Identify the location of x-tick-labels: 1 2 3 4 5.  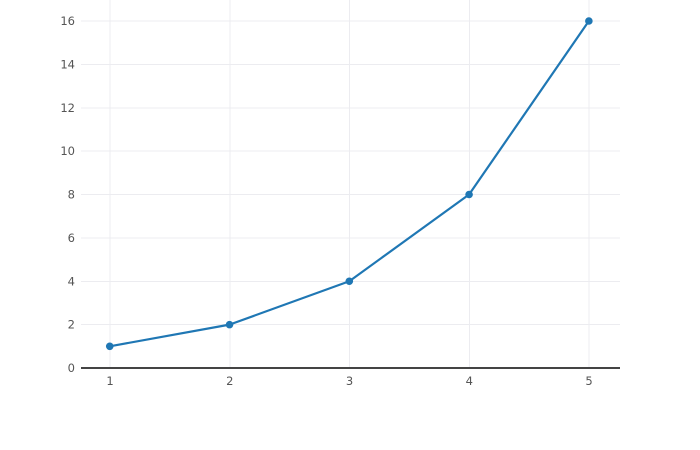
(349, 381).